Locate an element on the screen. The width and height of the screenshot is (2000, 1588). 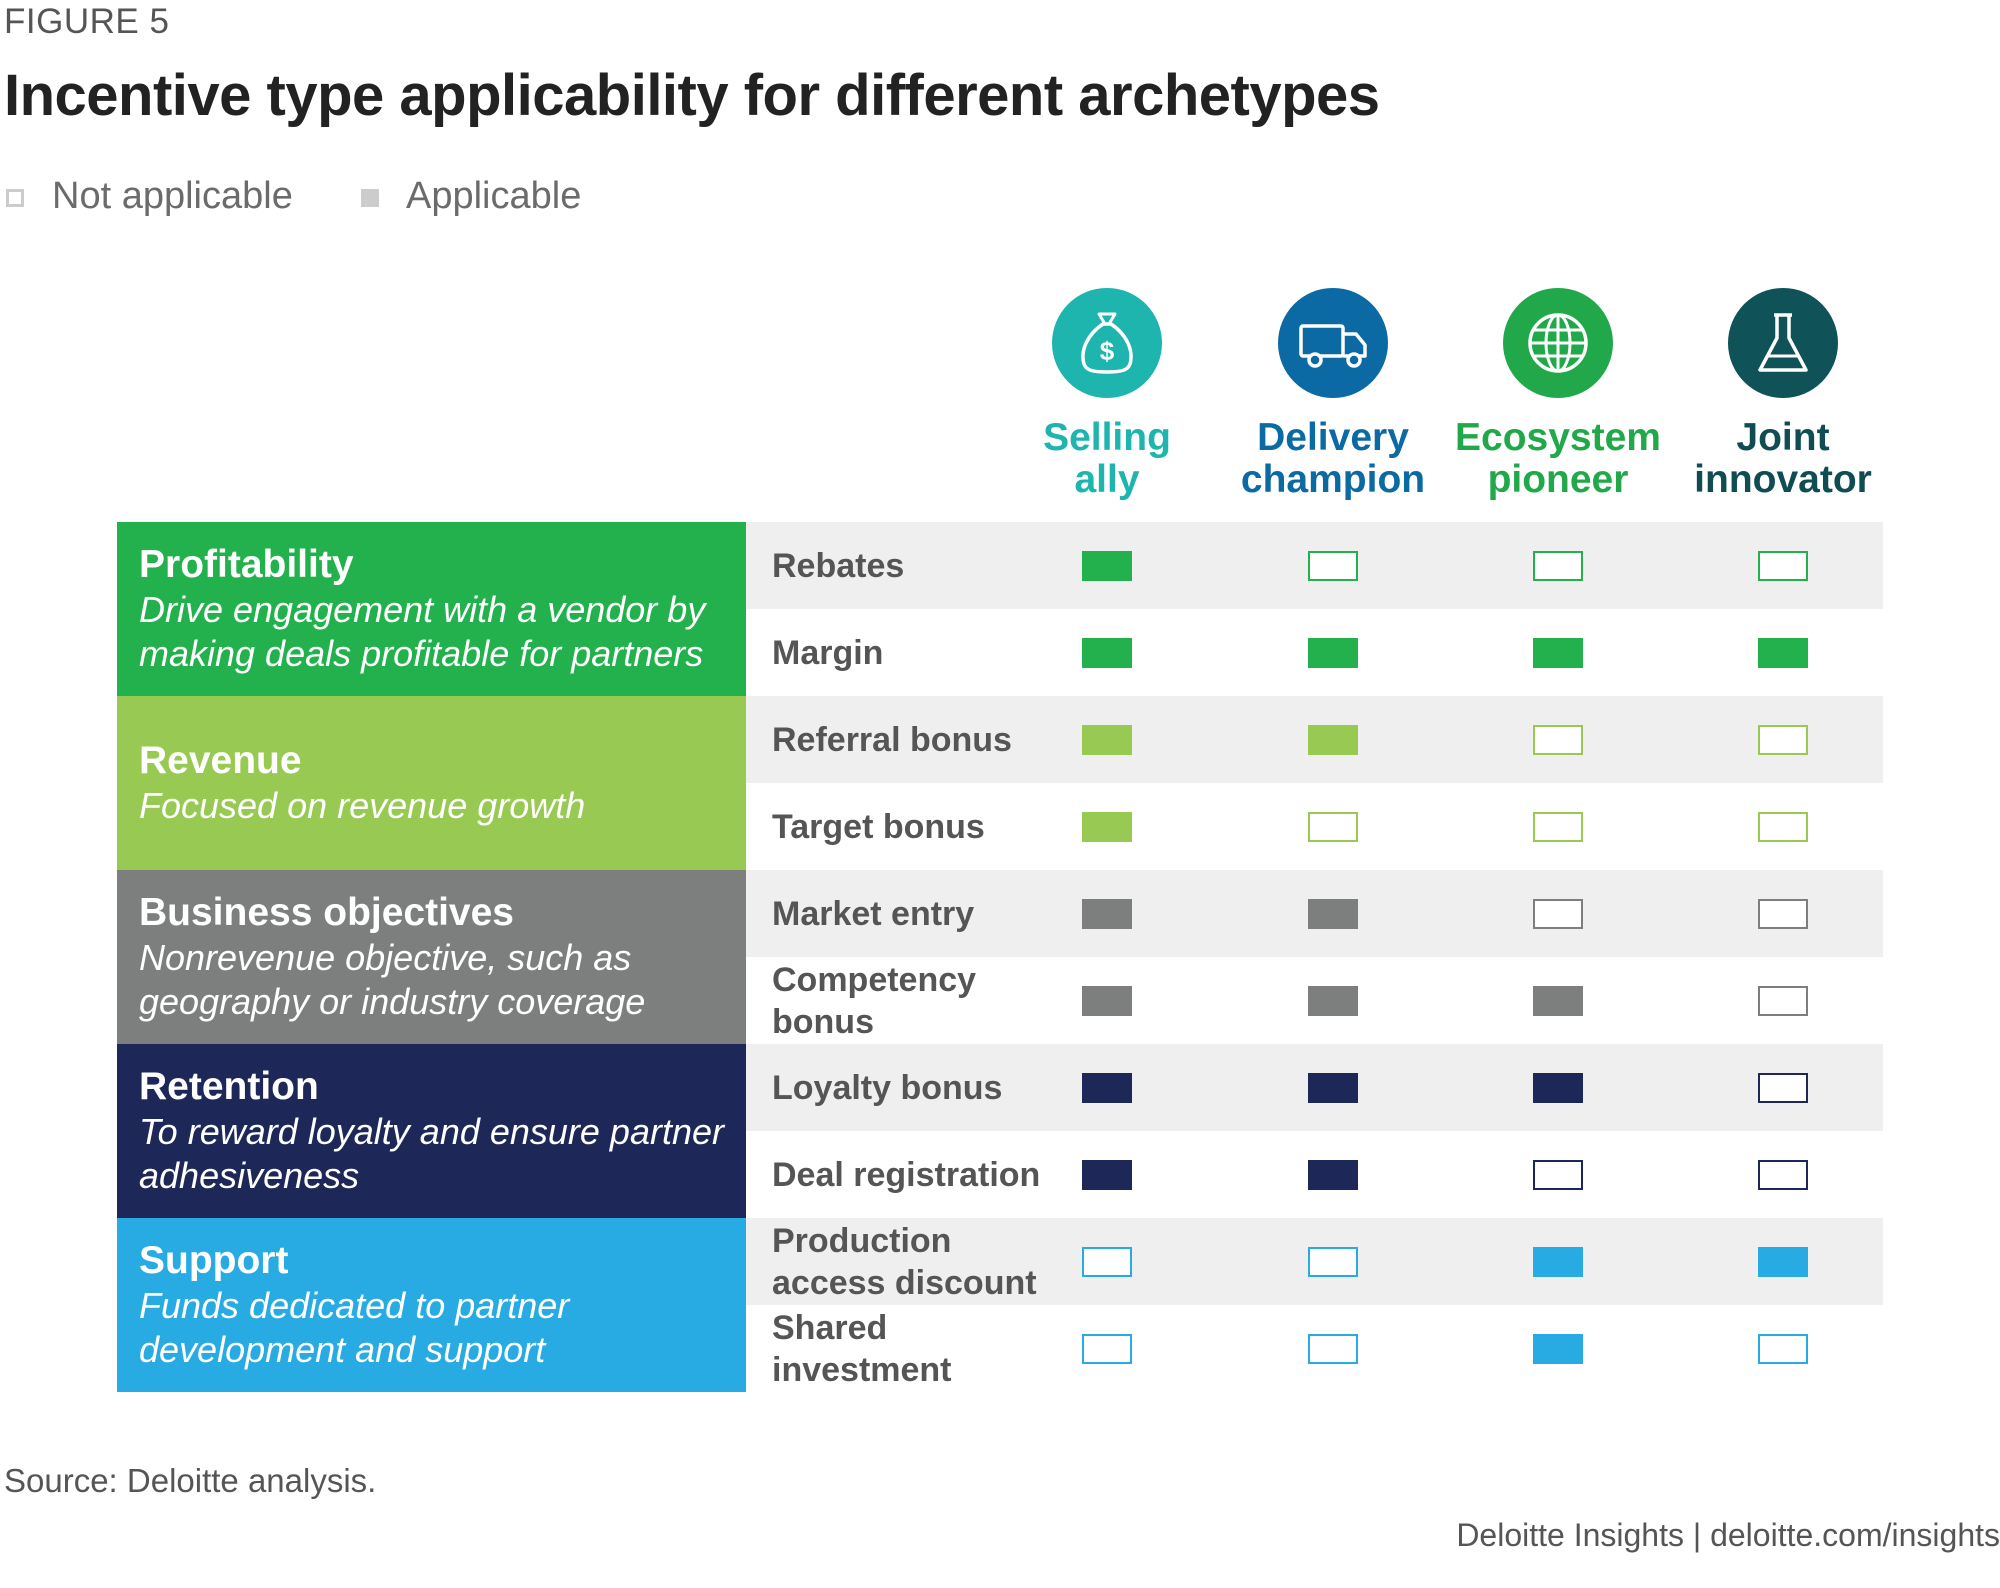
archetype-label-line: Ecosystem is located at coordinates (1558, 437).